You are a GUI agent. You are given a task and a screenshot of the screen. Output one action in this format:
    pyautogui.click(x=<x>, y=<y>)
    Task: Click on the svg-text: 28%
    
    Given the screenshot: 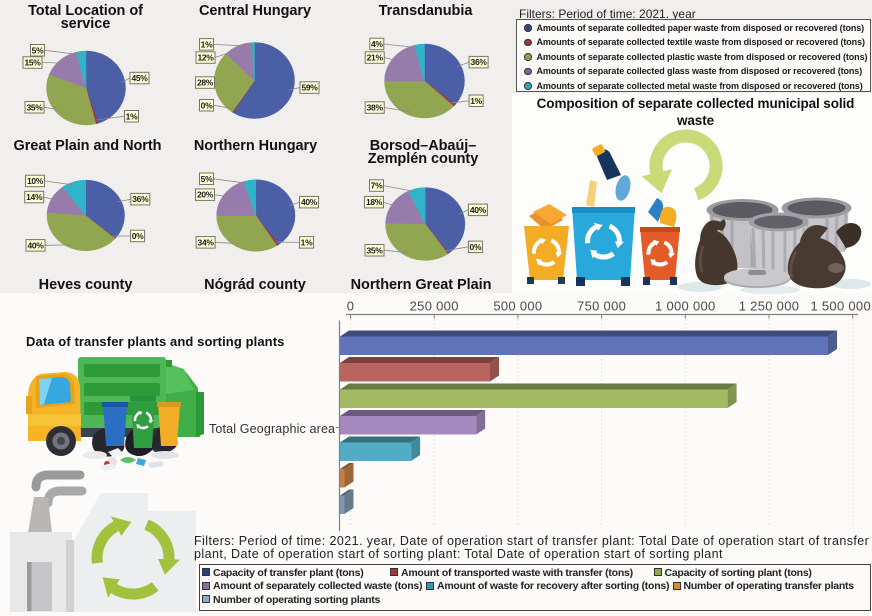 What is the action you would take?
    pyautogui.click(x=205, y=83)
    